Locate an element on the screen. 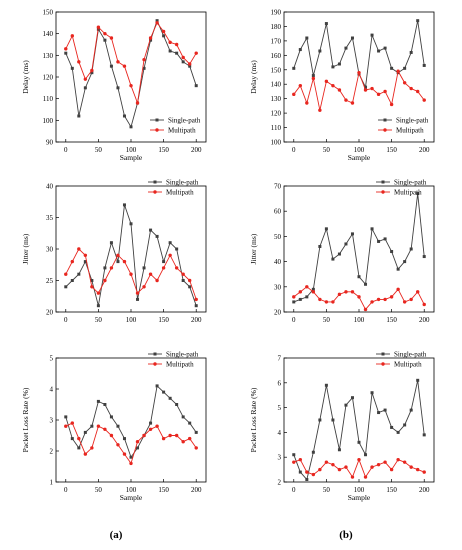 Image resolution: width=462 pixels, height=550 pixels. panel-label-a: (a) is located at coordinates (116, 535).